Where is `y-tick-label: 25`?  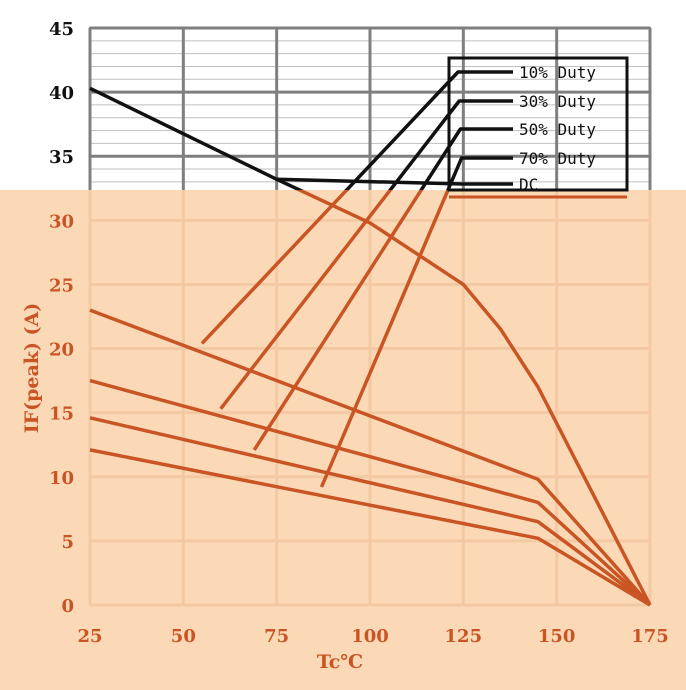 y-tick-label: 25 is located at coordinates (61, 285).